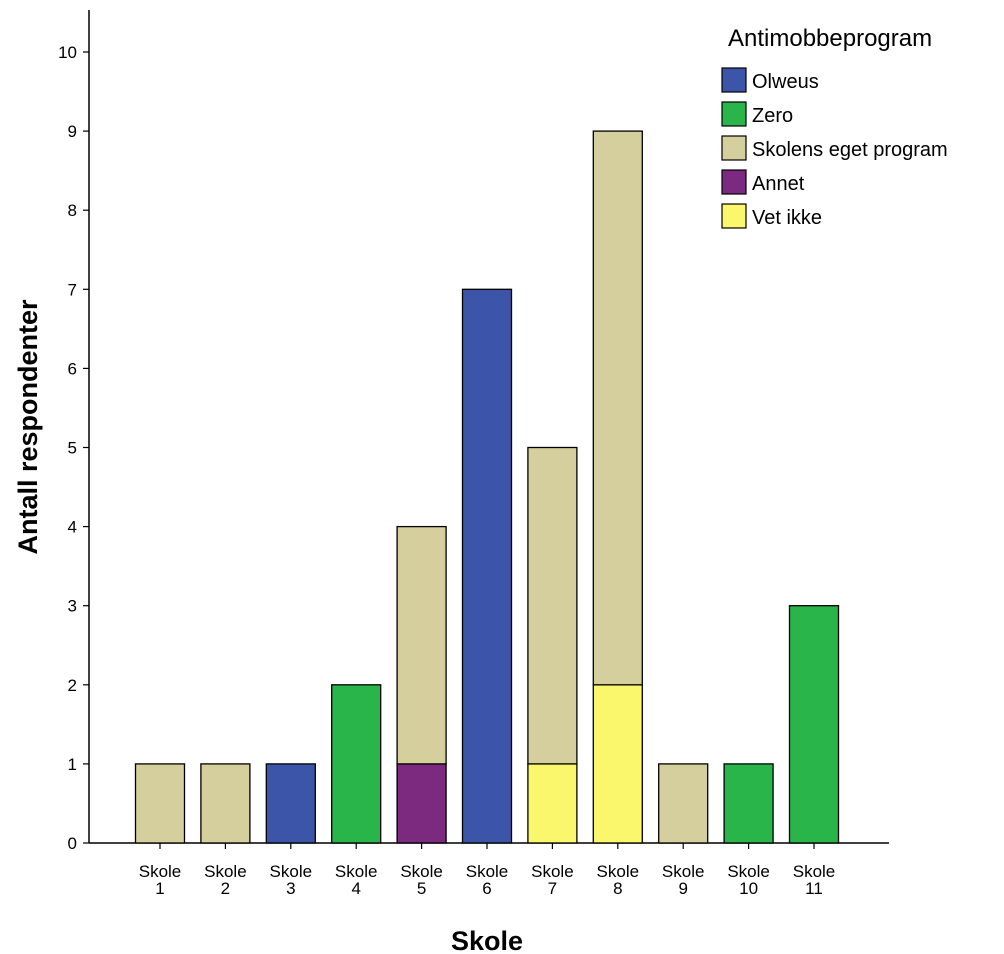 Image resolution: width=1004 pixels, height=954 pixels. Describe the element at coordinates (67, 52) in the screenshot. I see `y-tick-label: 10` at that location.